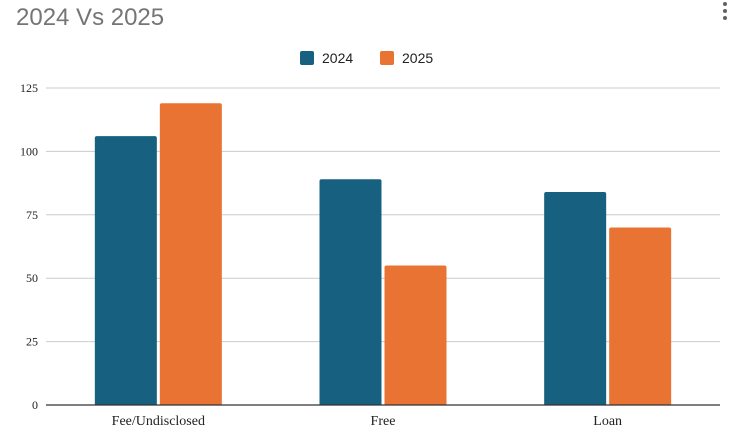  What do you see at coordinates (29, 246) in the screenshot?
I see `y-axis-ticks: 0 25 50 75 100 125` at bounding box center [29, 246].